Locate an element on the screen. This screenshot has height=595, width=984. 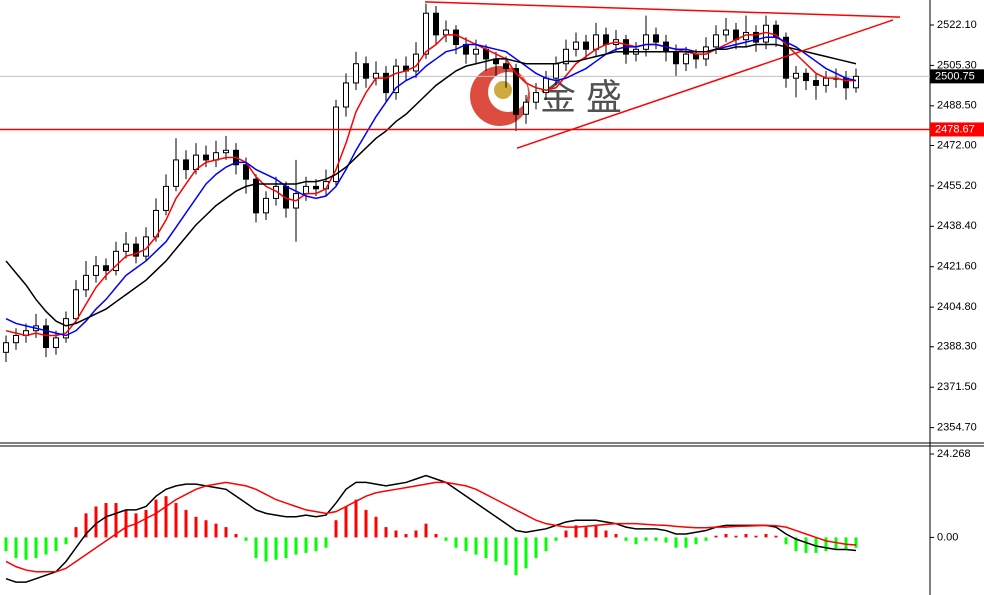
last-price-label: 2500.75 is located at coordinates (955, 76).